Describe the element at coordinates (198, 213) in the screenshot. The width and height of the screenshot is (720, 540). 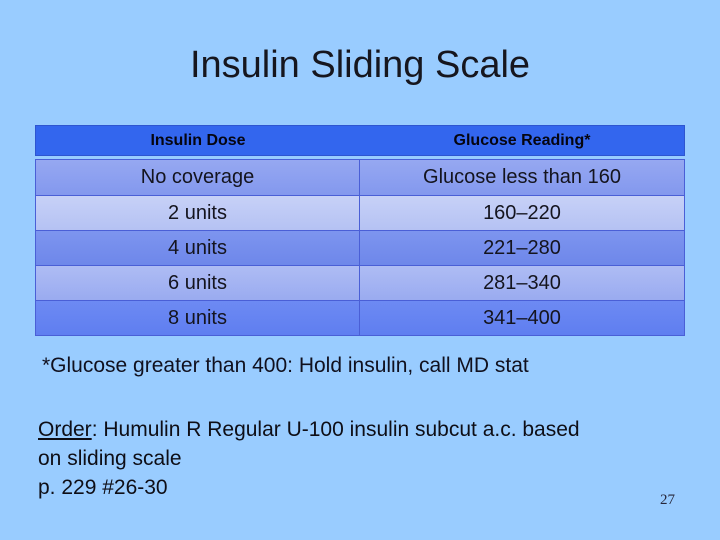
I see `dose-cell: 2 units` at that location.